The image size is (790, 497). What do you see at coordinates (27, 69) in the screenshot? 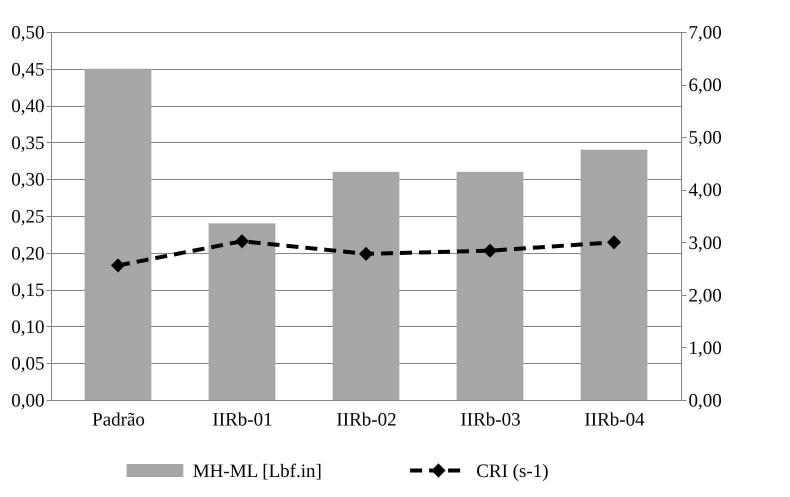
I see `y-tick-label: 0,45` at bounding box center [27, 69].